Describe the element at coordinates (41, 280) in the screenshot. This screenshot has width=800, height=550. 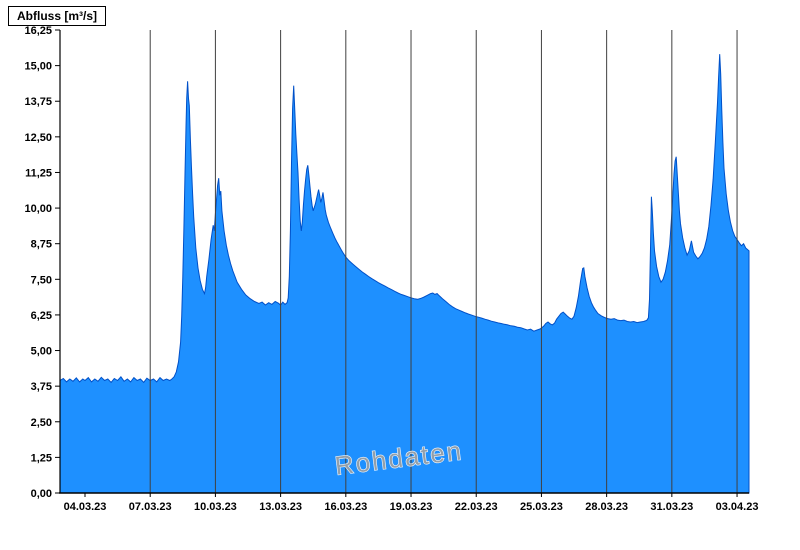
I see `y-tick-label: 7,50` at that location.